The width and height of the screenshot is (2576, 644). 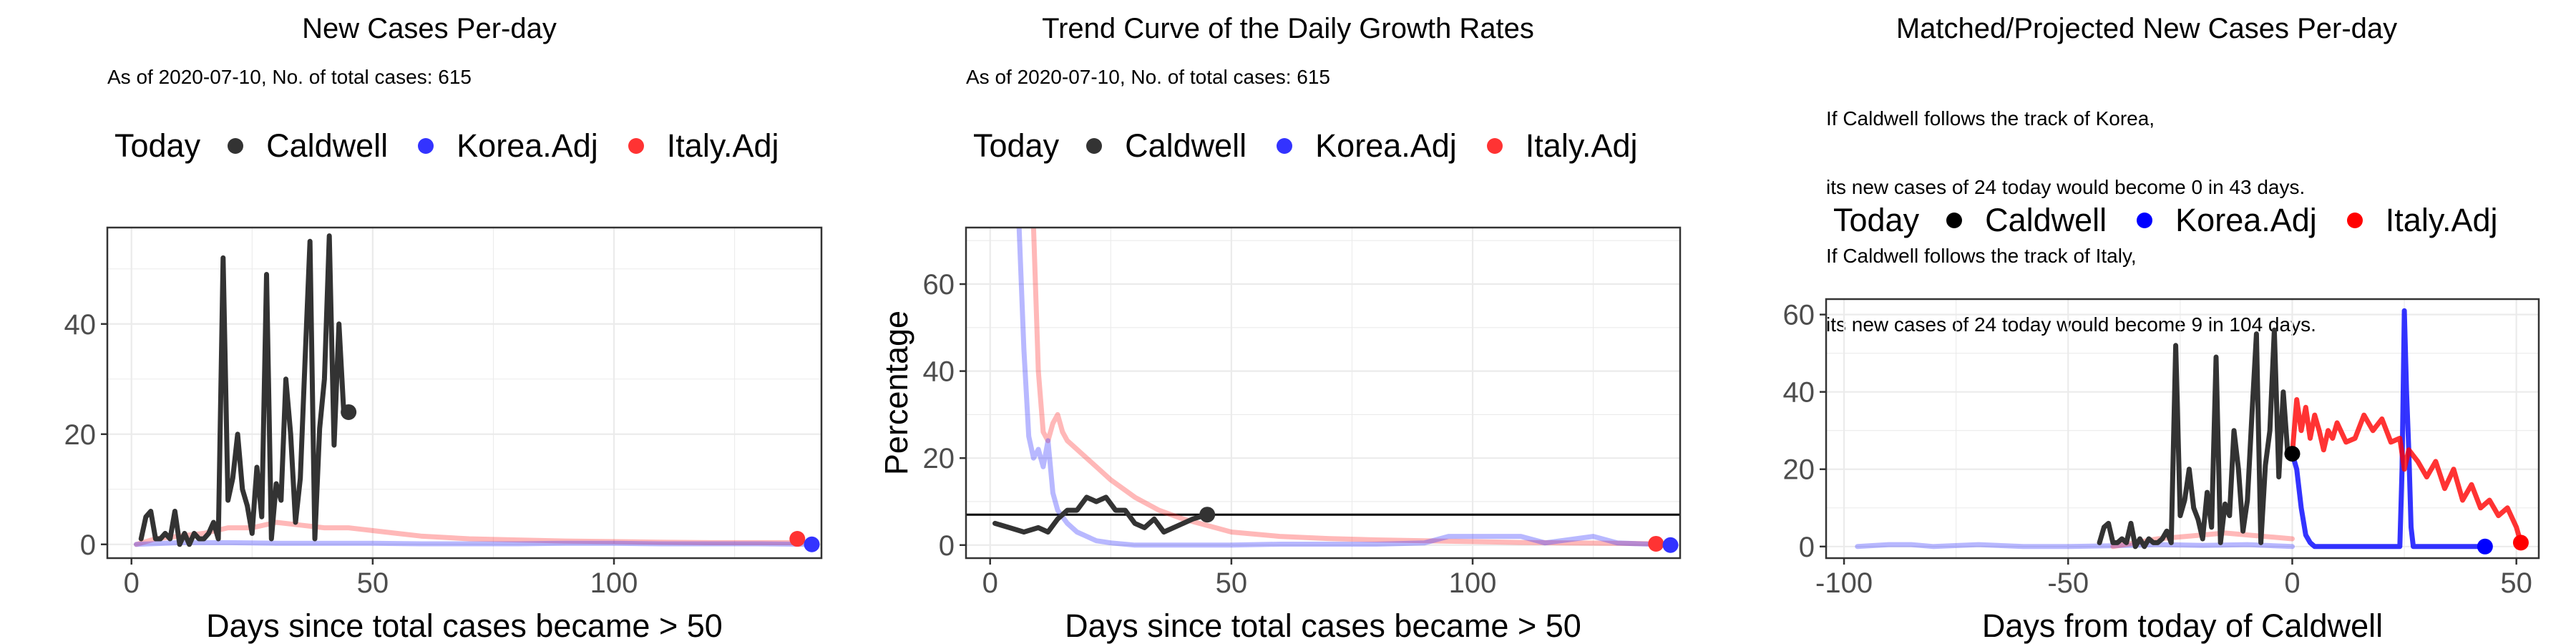 I want to click on subtitle-line: If Caldwell follows the track of Italy,, so click(x=1981, y=256).